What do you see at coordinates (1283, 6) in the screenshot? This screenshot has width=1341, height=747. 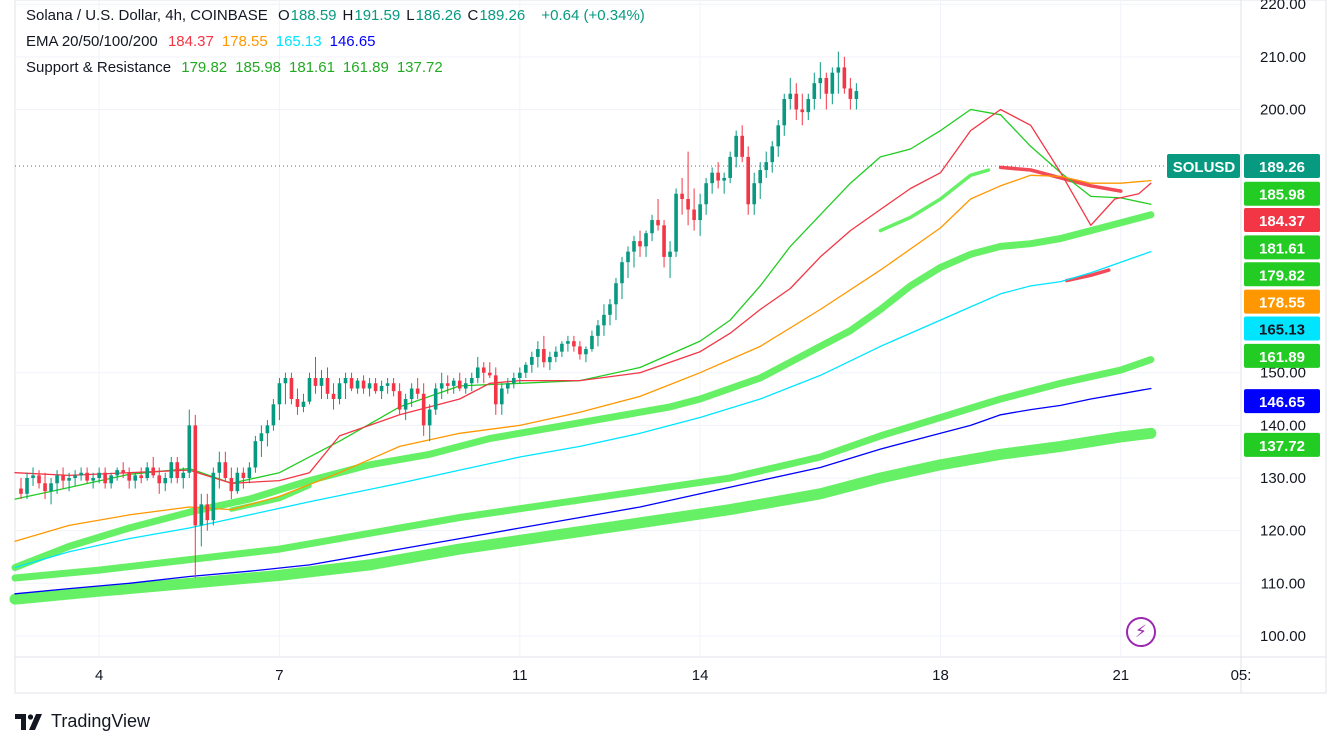 I see `y-tick-label: 220.00` at bounding box center [1283, 6].